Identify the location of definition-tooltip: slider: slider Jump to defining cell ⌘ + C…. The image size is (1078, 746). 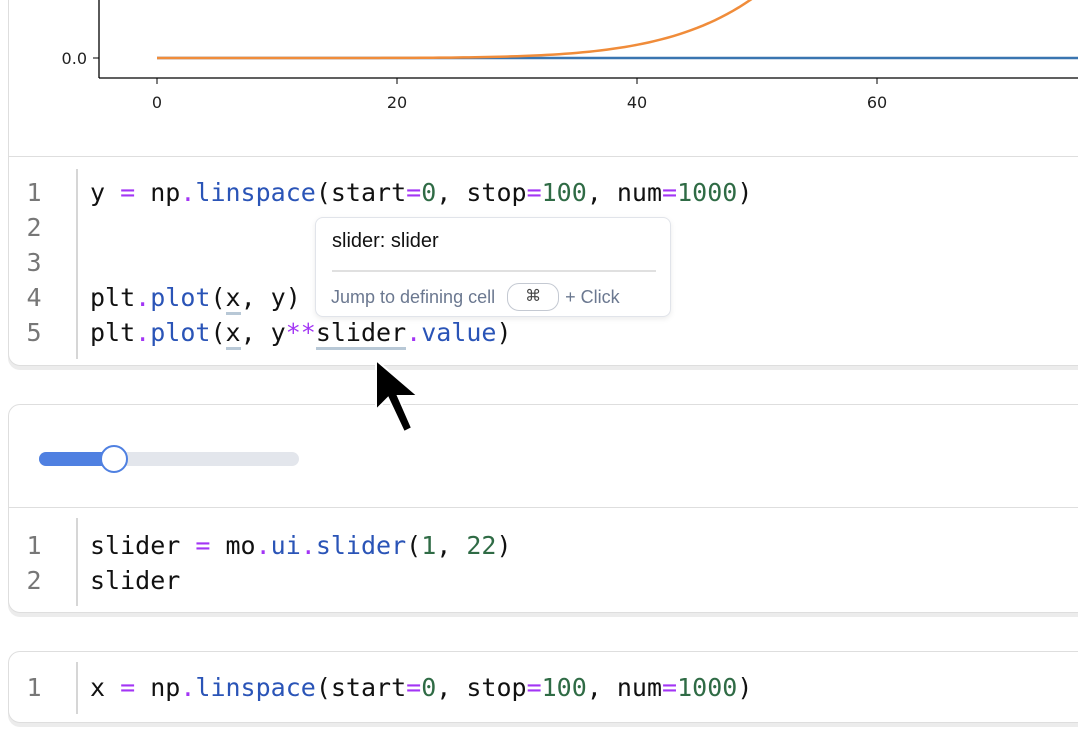
(493, 267).